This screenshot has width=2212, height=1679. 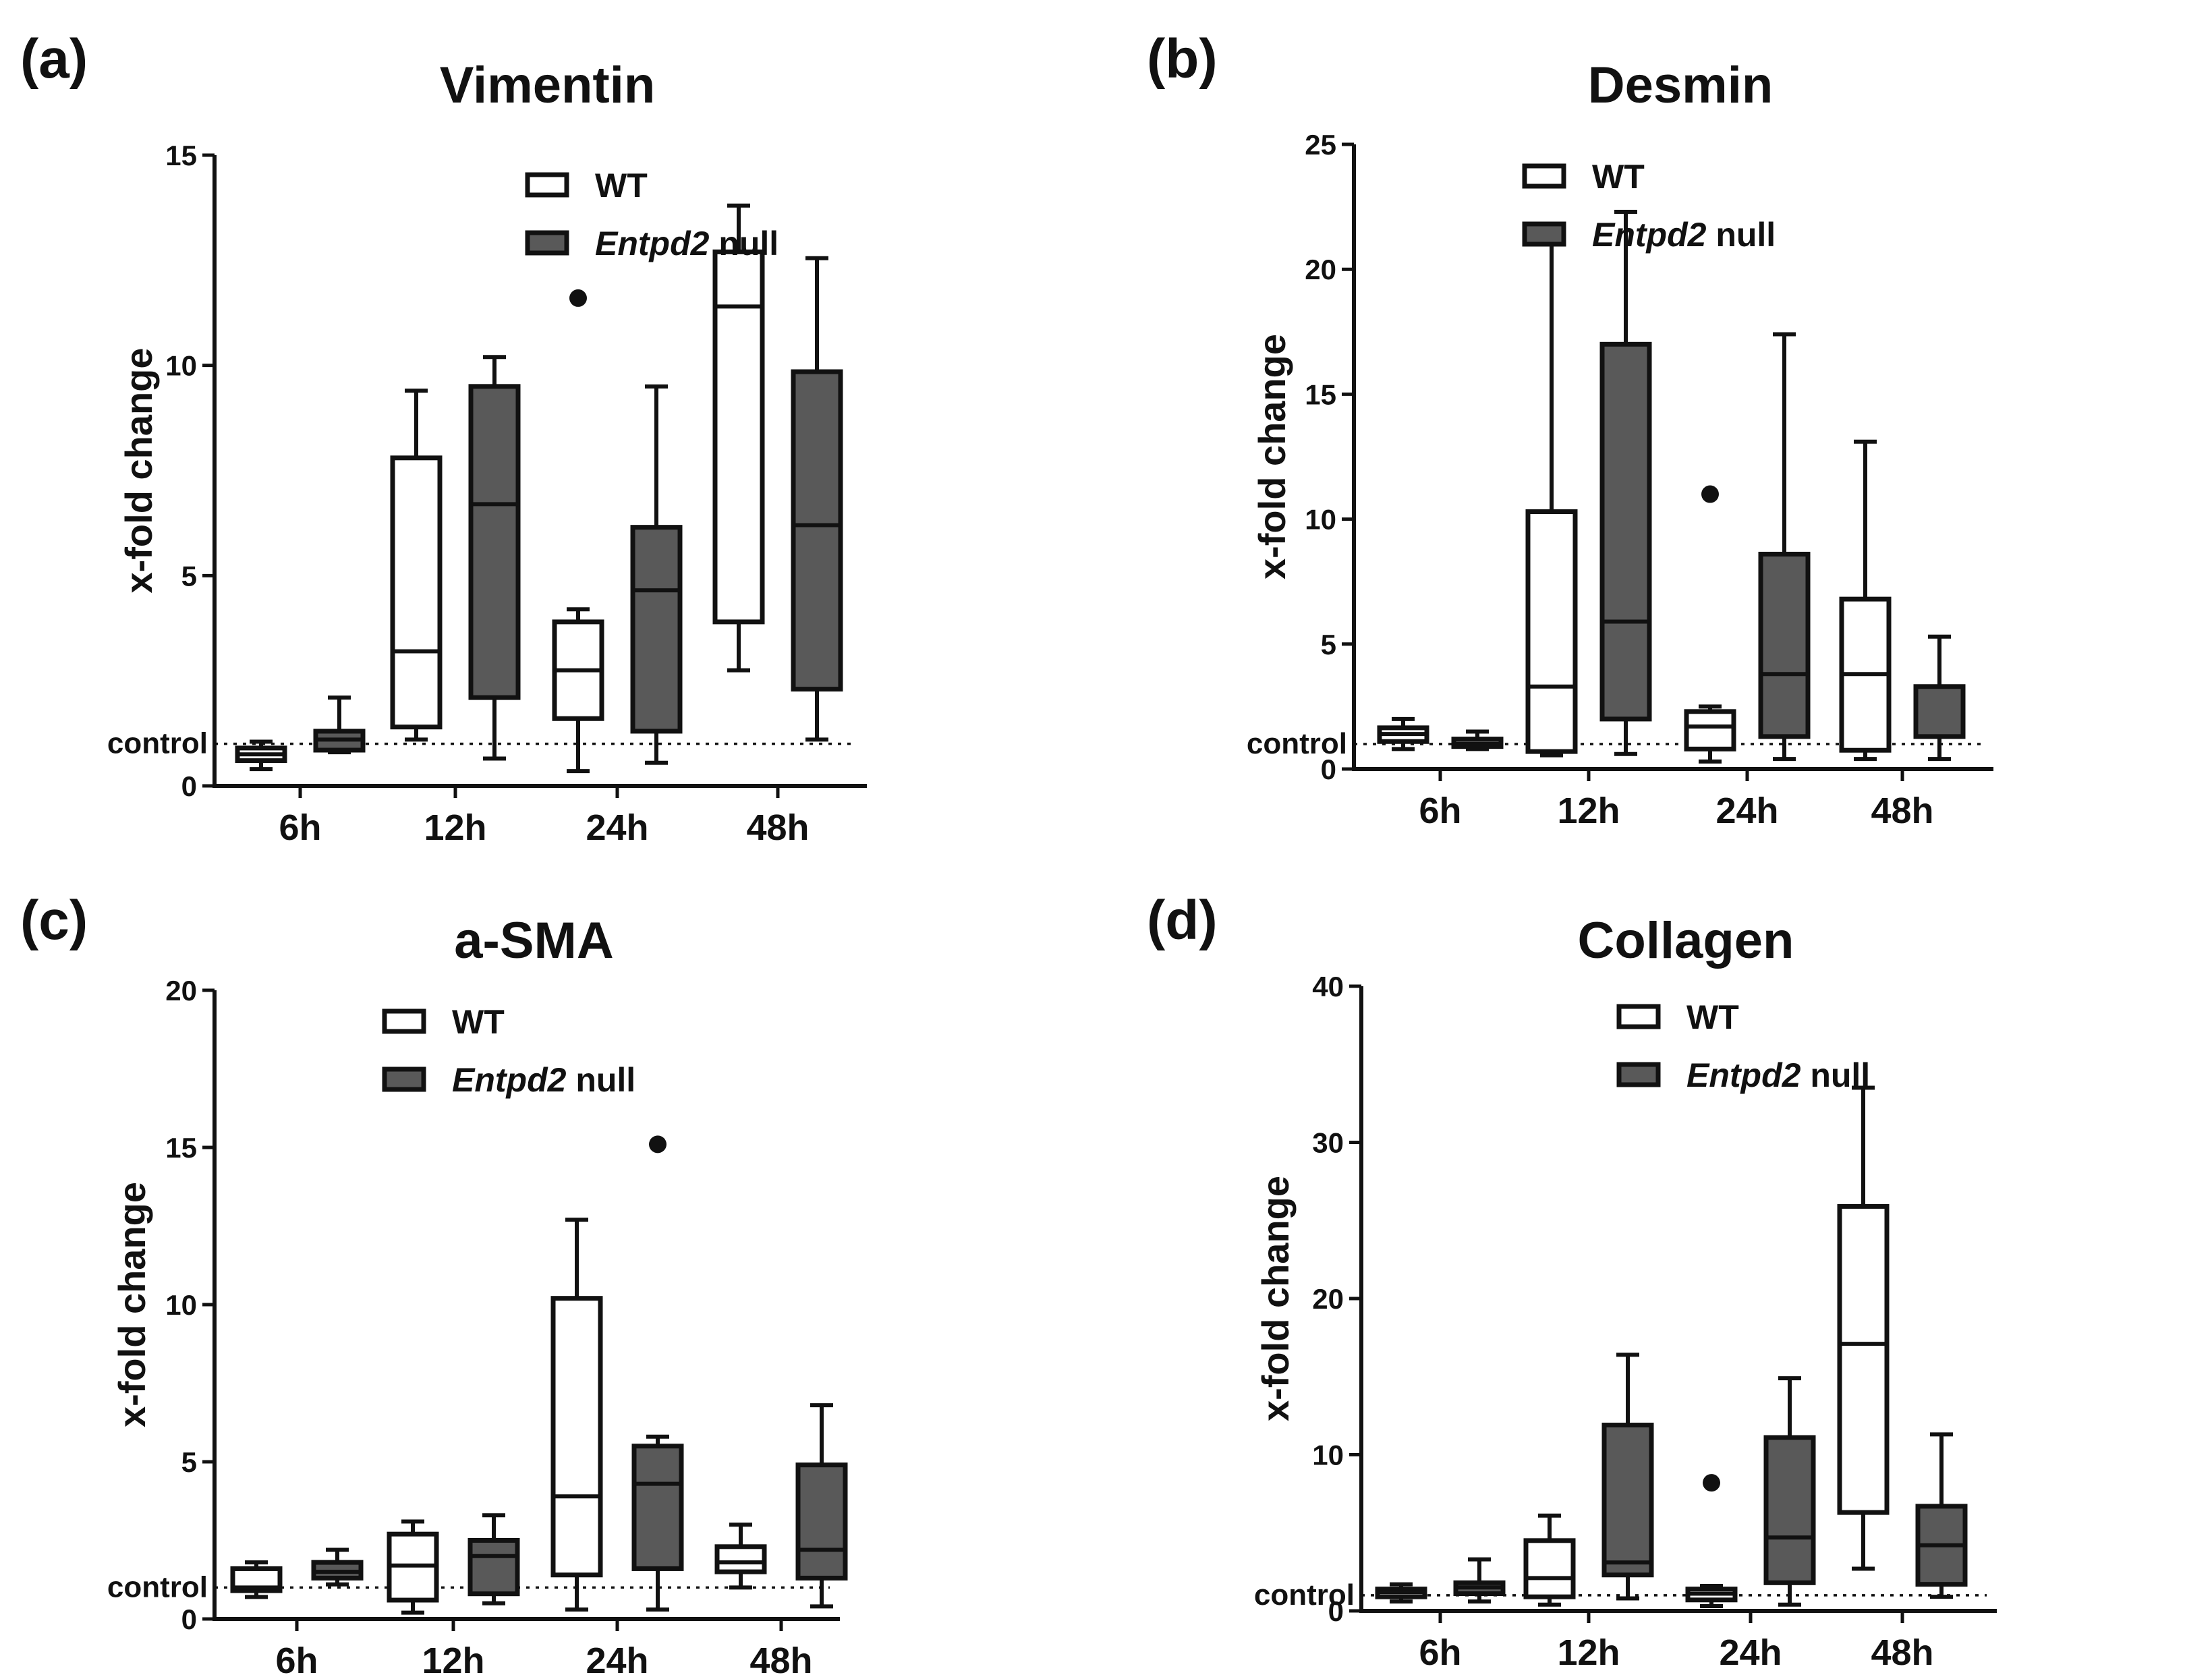 I want to click on y-tick-label: 30, so click(x=1328, y=1143).